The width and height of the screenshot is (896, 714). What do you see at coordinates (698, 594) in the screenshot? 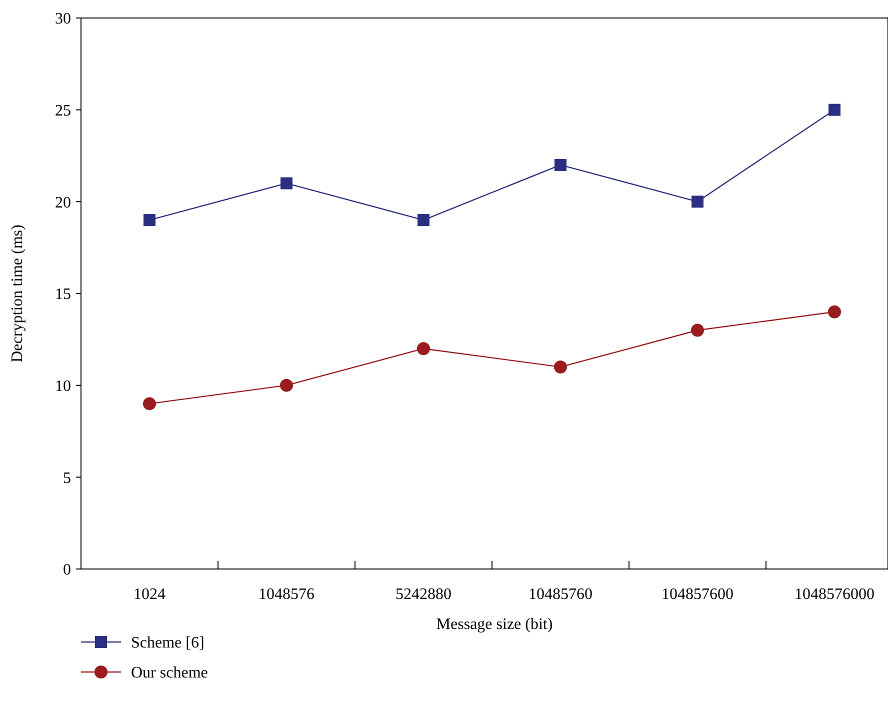
I see `x-tick-label: 104857600` at bounding box center [698, 594].